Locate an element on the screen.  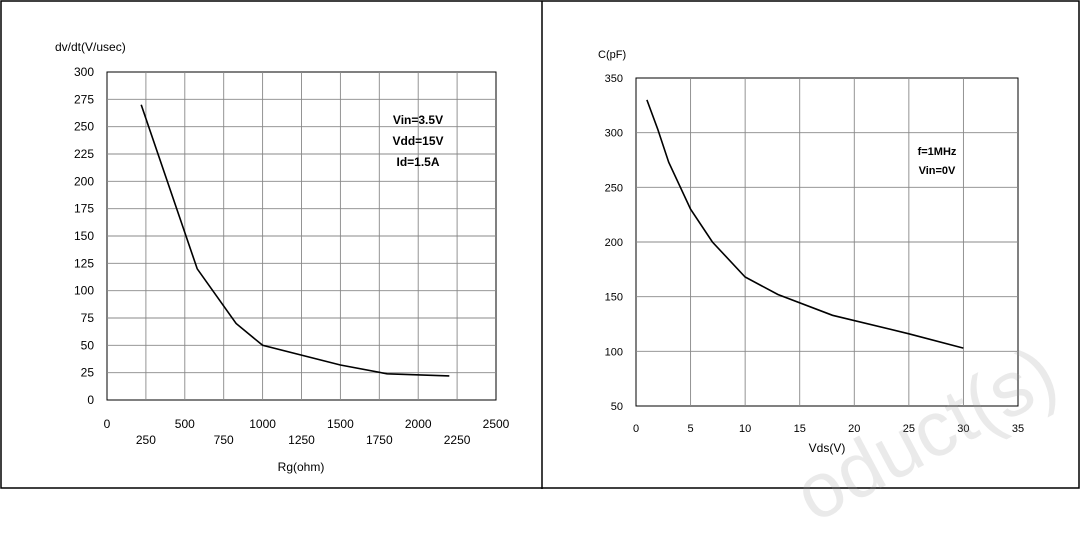
dvdt-series-line is located at coordinates (295, 240).